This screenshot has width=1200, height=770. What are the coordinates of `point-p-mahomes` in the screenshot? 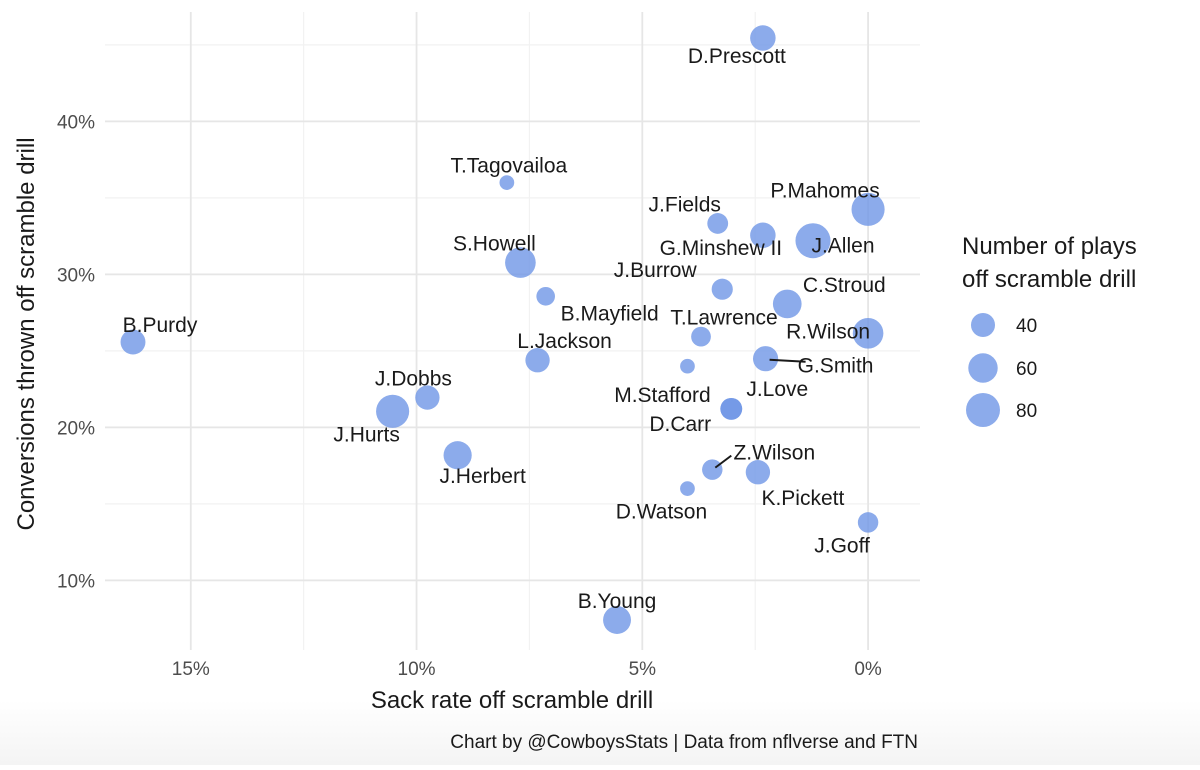 It's located at (868, 209).